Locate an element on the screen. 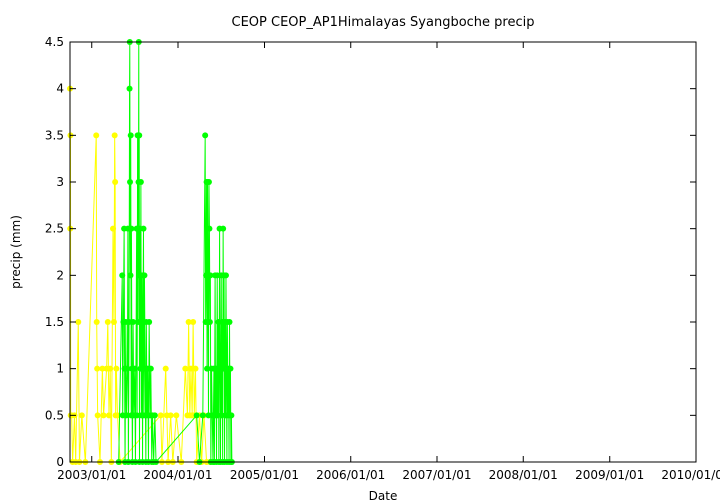 The width and height of the screenshot is (720, 504). x-tick-label: 2004/01/01 is located at coordinates (177, 475).